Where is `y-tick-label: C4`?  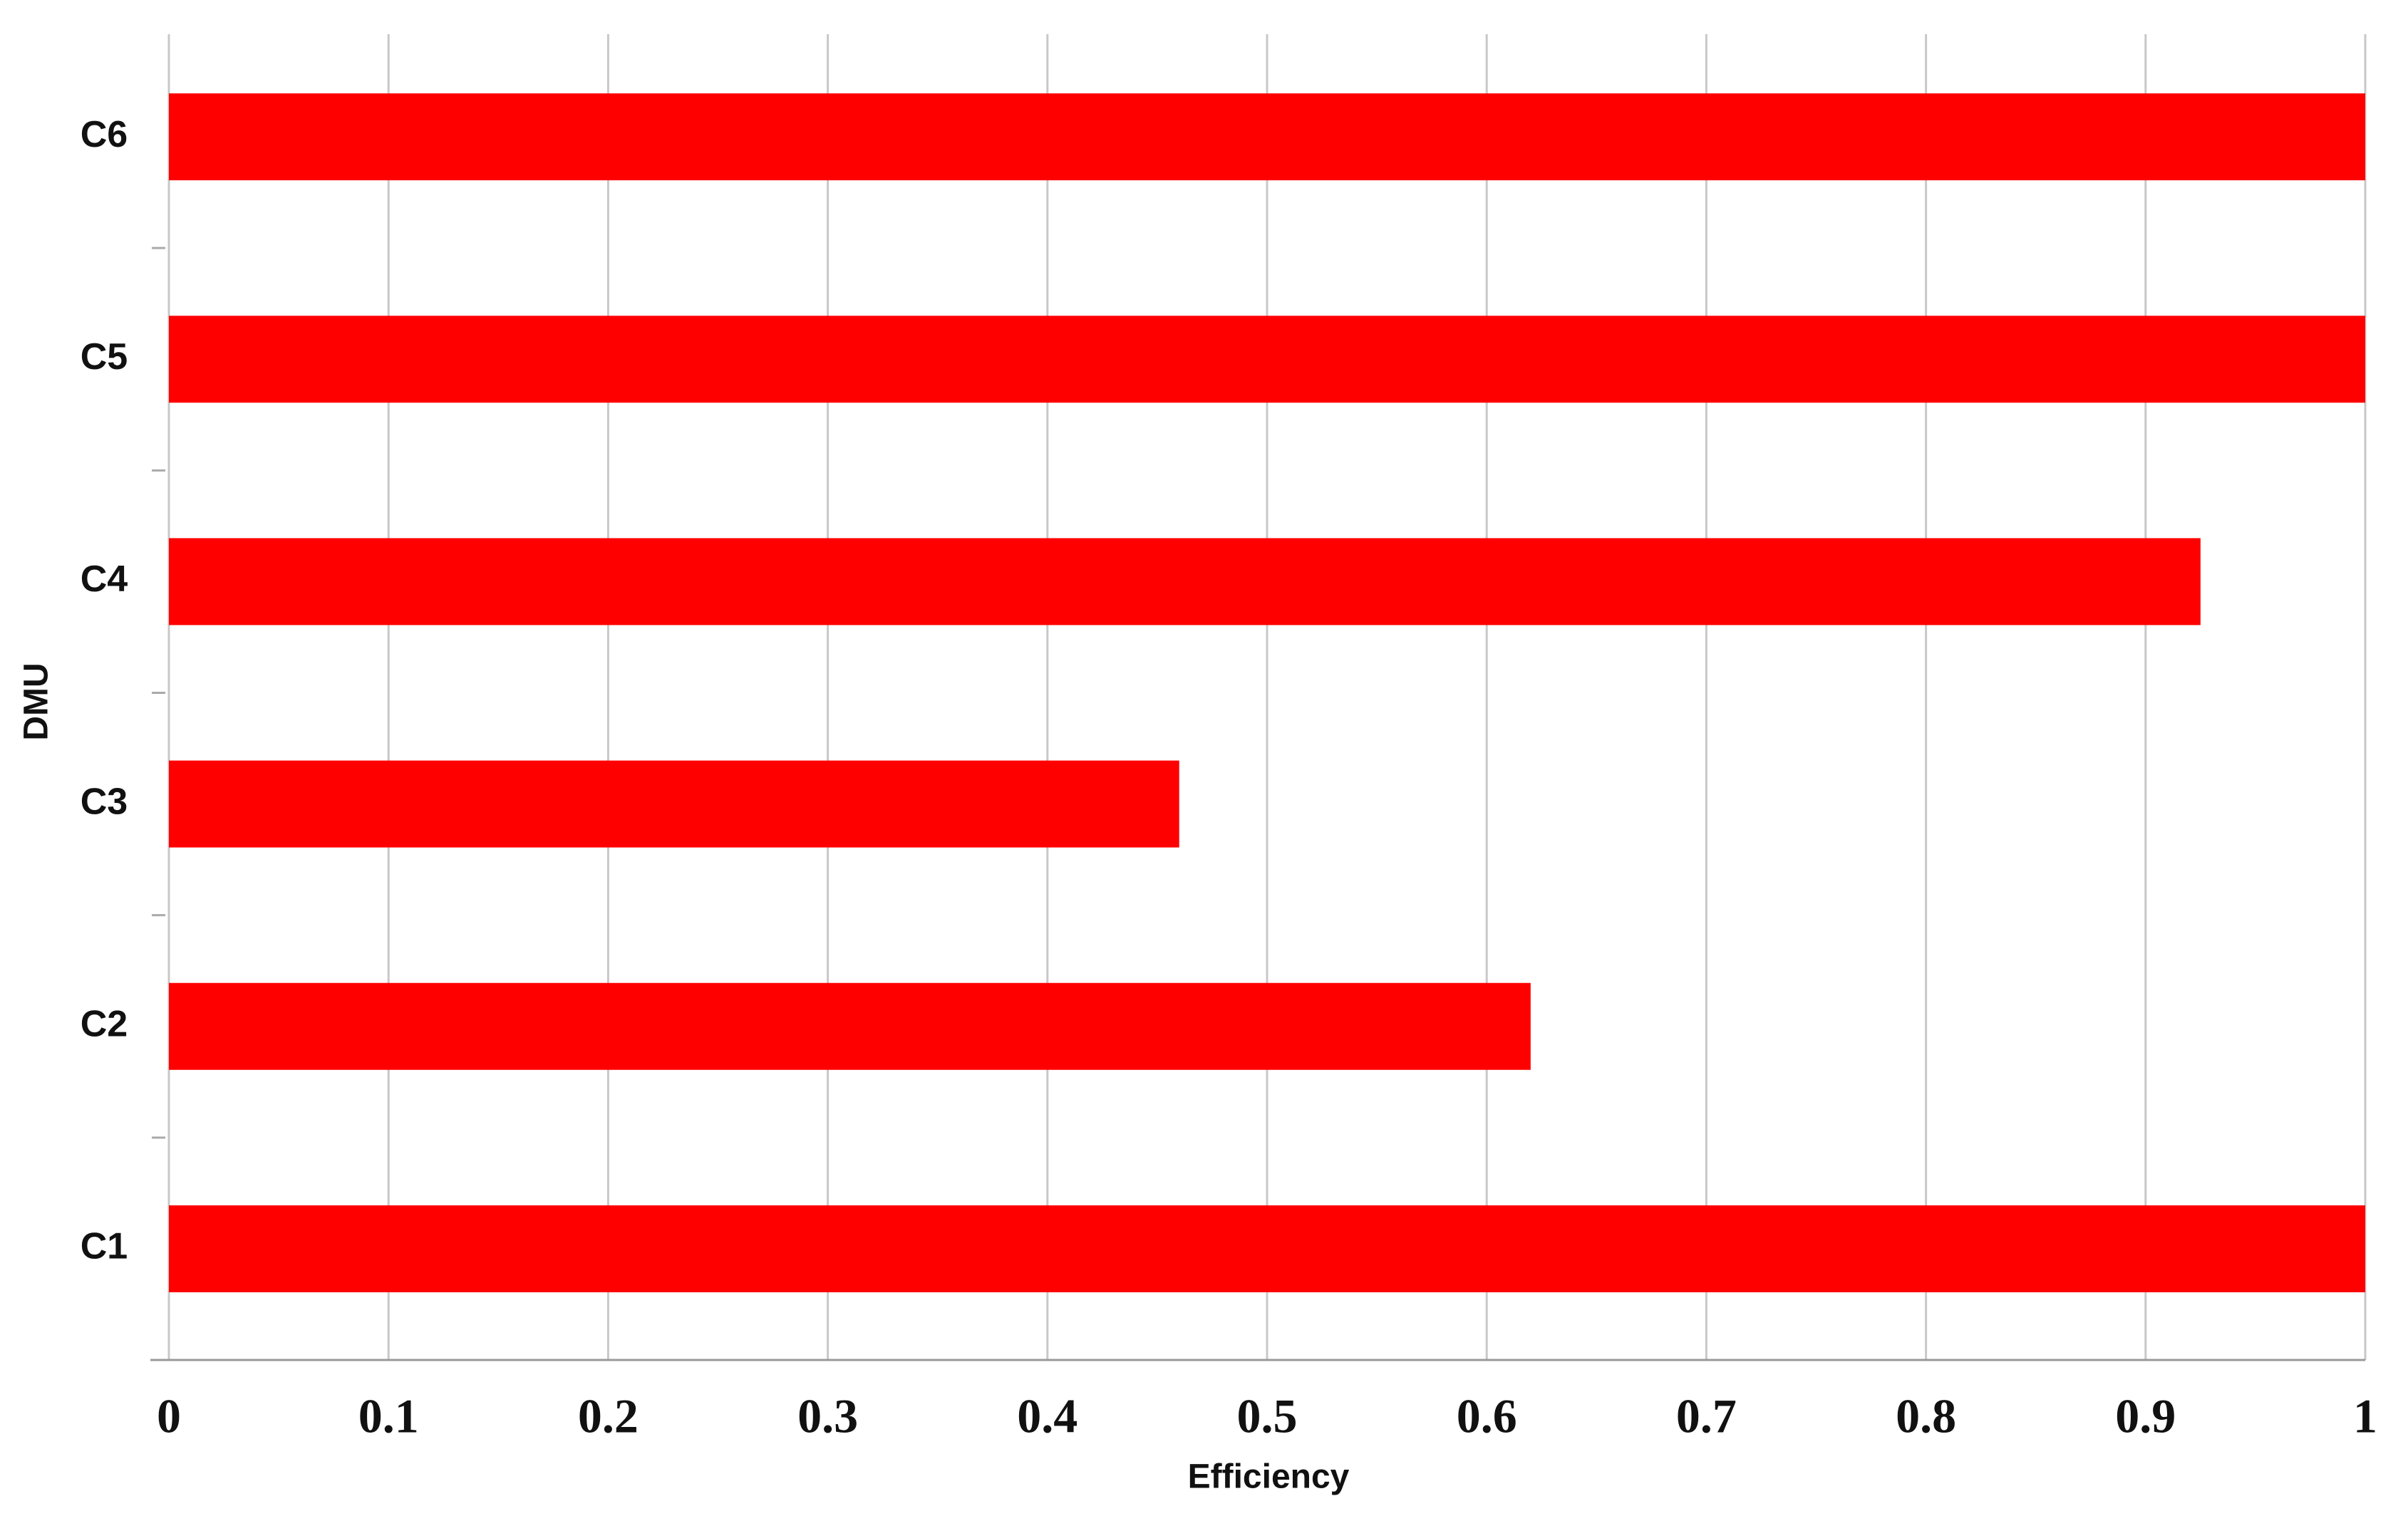
y-tick-label: C4 is located at coordinates (104, 579).